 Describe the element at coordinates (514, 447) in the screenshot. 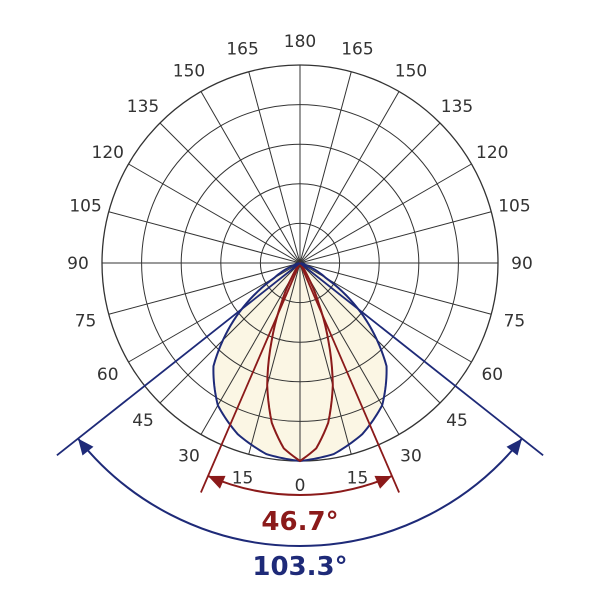

I see `wide-beam-arrowhead-right` at that location.